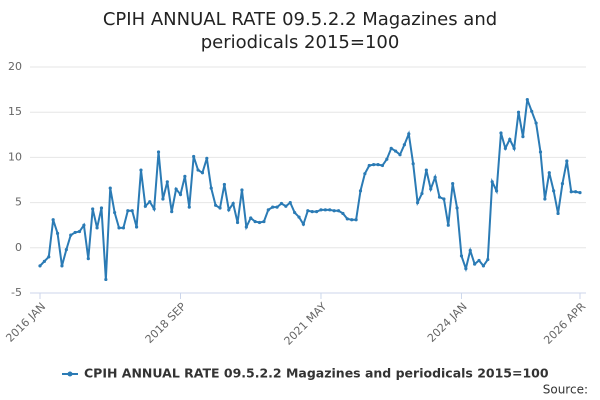 The width and height of the screenshot is (600, 400). What do you see at coordinates (306, 324) in the screenshot?
I see `x-tick-label: 2021 MAY` at bounding box center [306, 324].